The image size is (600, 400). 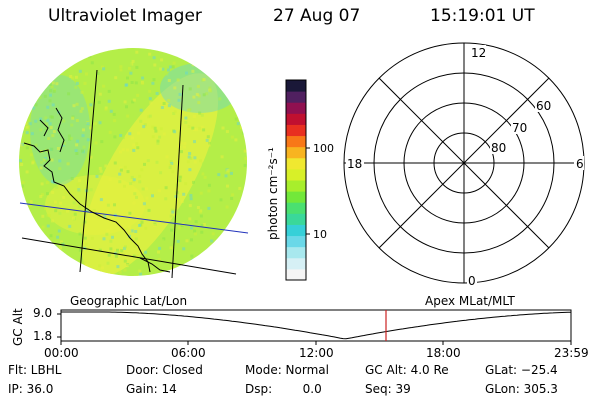 What do you see at coordinates (316, 353) in the screenshot?
I see `time-tick-1200: 12:00` at bounding box center [316, 353].